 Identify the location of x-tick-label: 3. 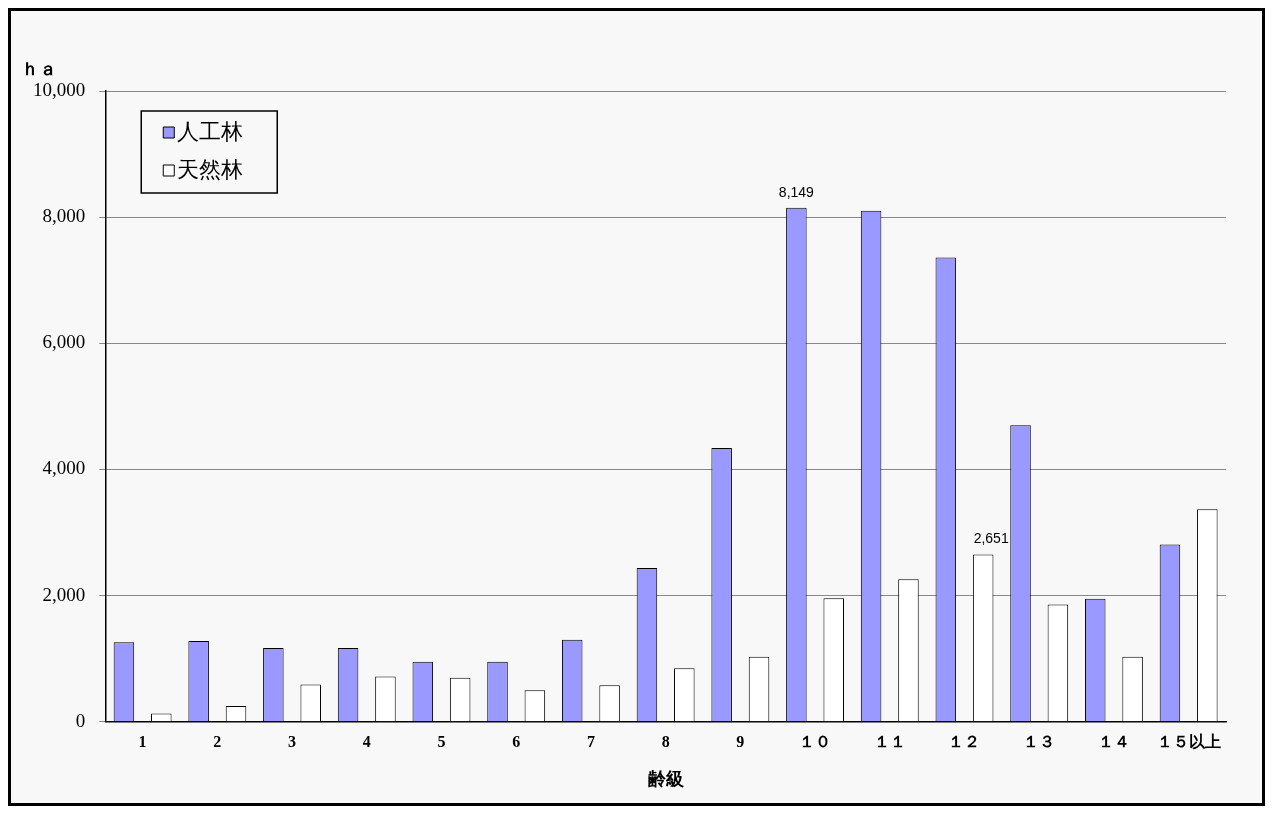
(292, 741).